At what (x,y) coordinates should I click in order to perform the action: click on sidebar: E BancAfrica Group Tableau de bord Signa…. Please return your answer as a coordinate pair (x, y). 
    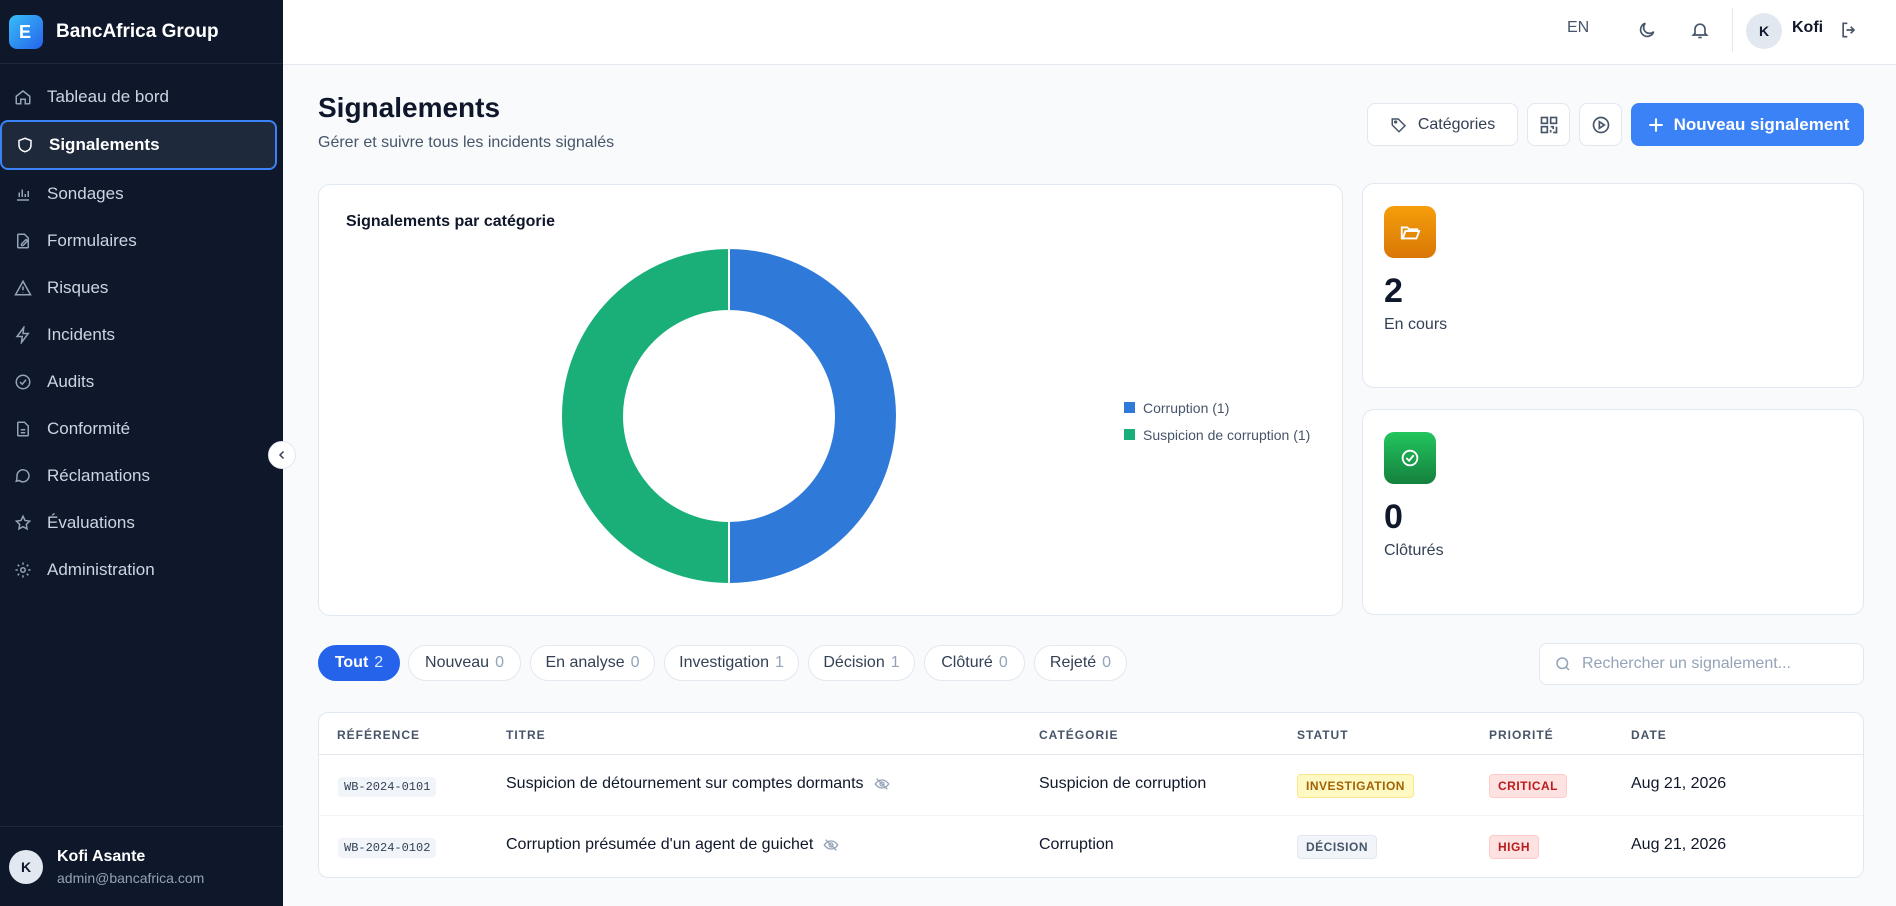
    Looking at the image, I should click on (141, 453).